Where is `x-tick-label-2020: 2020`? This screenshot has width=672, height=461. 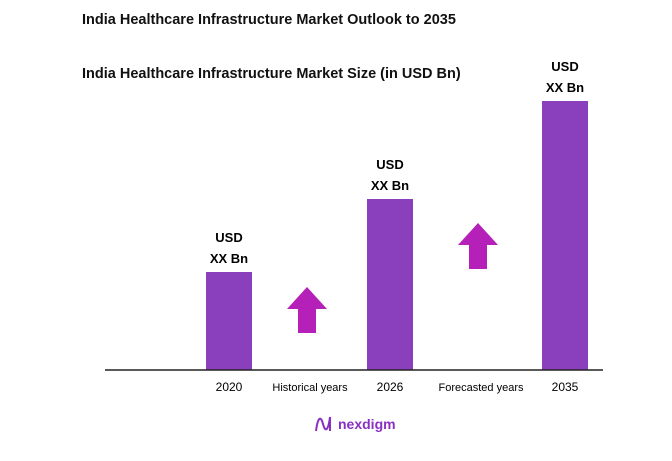
x-tick-label-2020: 2020 is located at coordinates (229, 387).